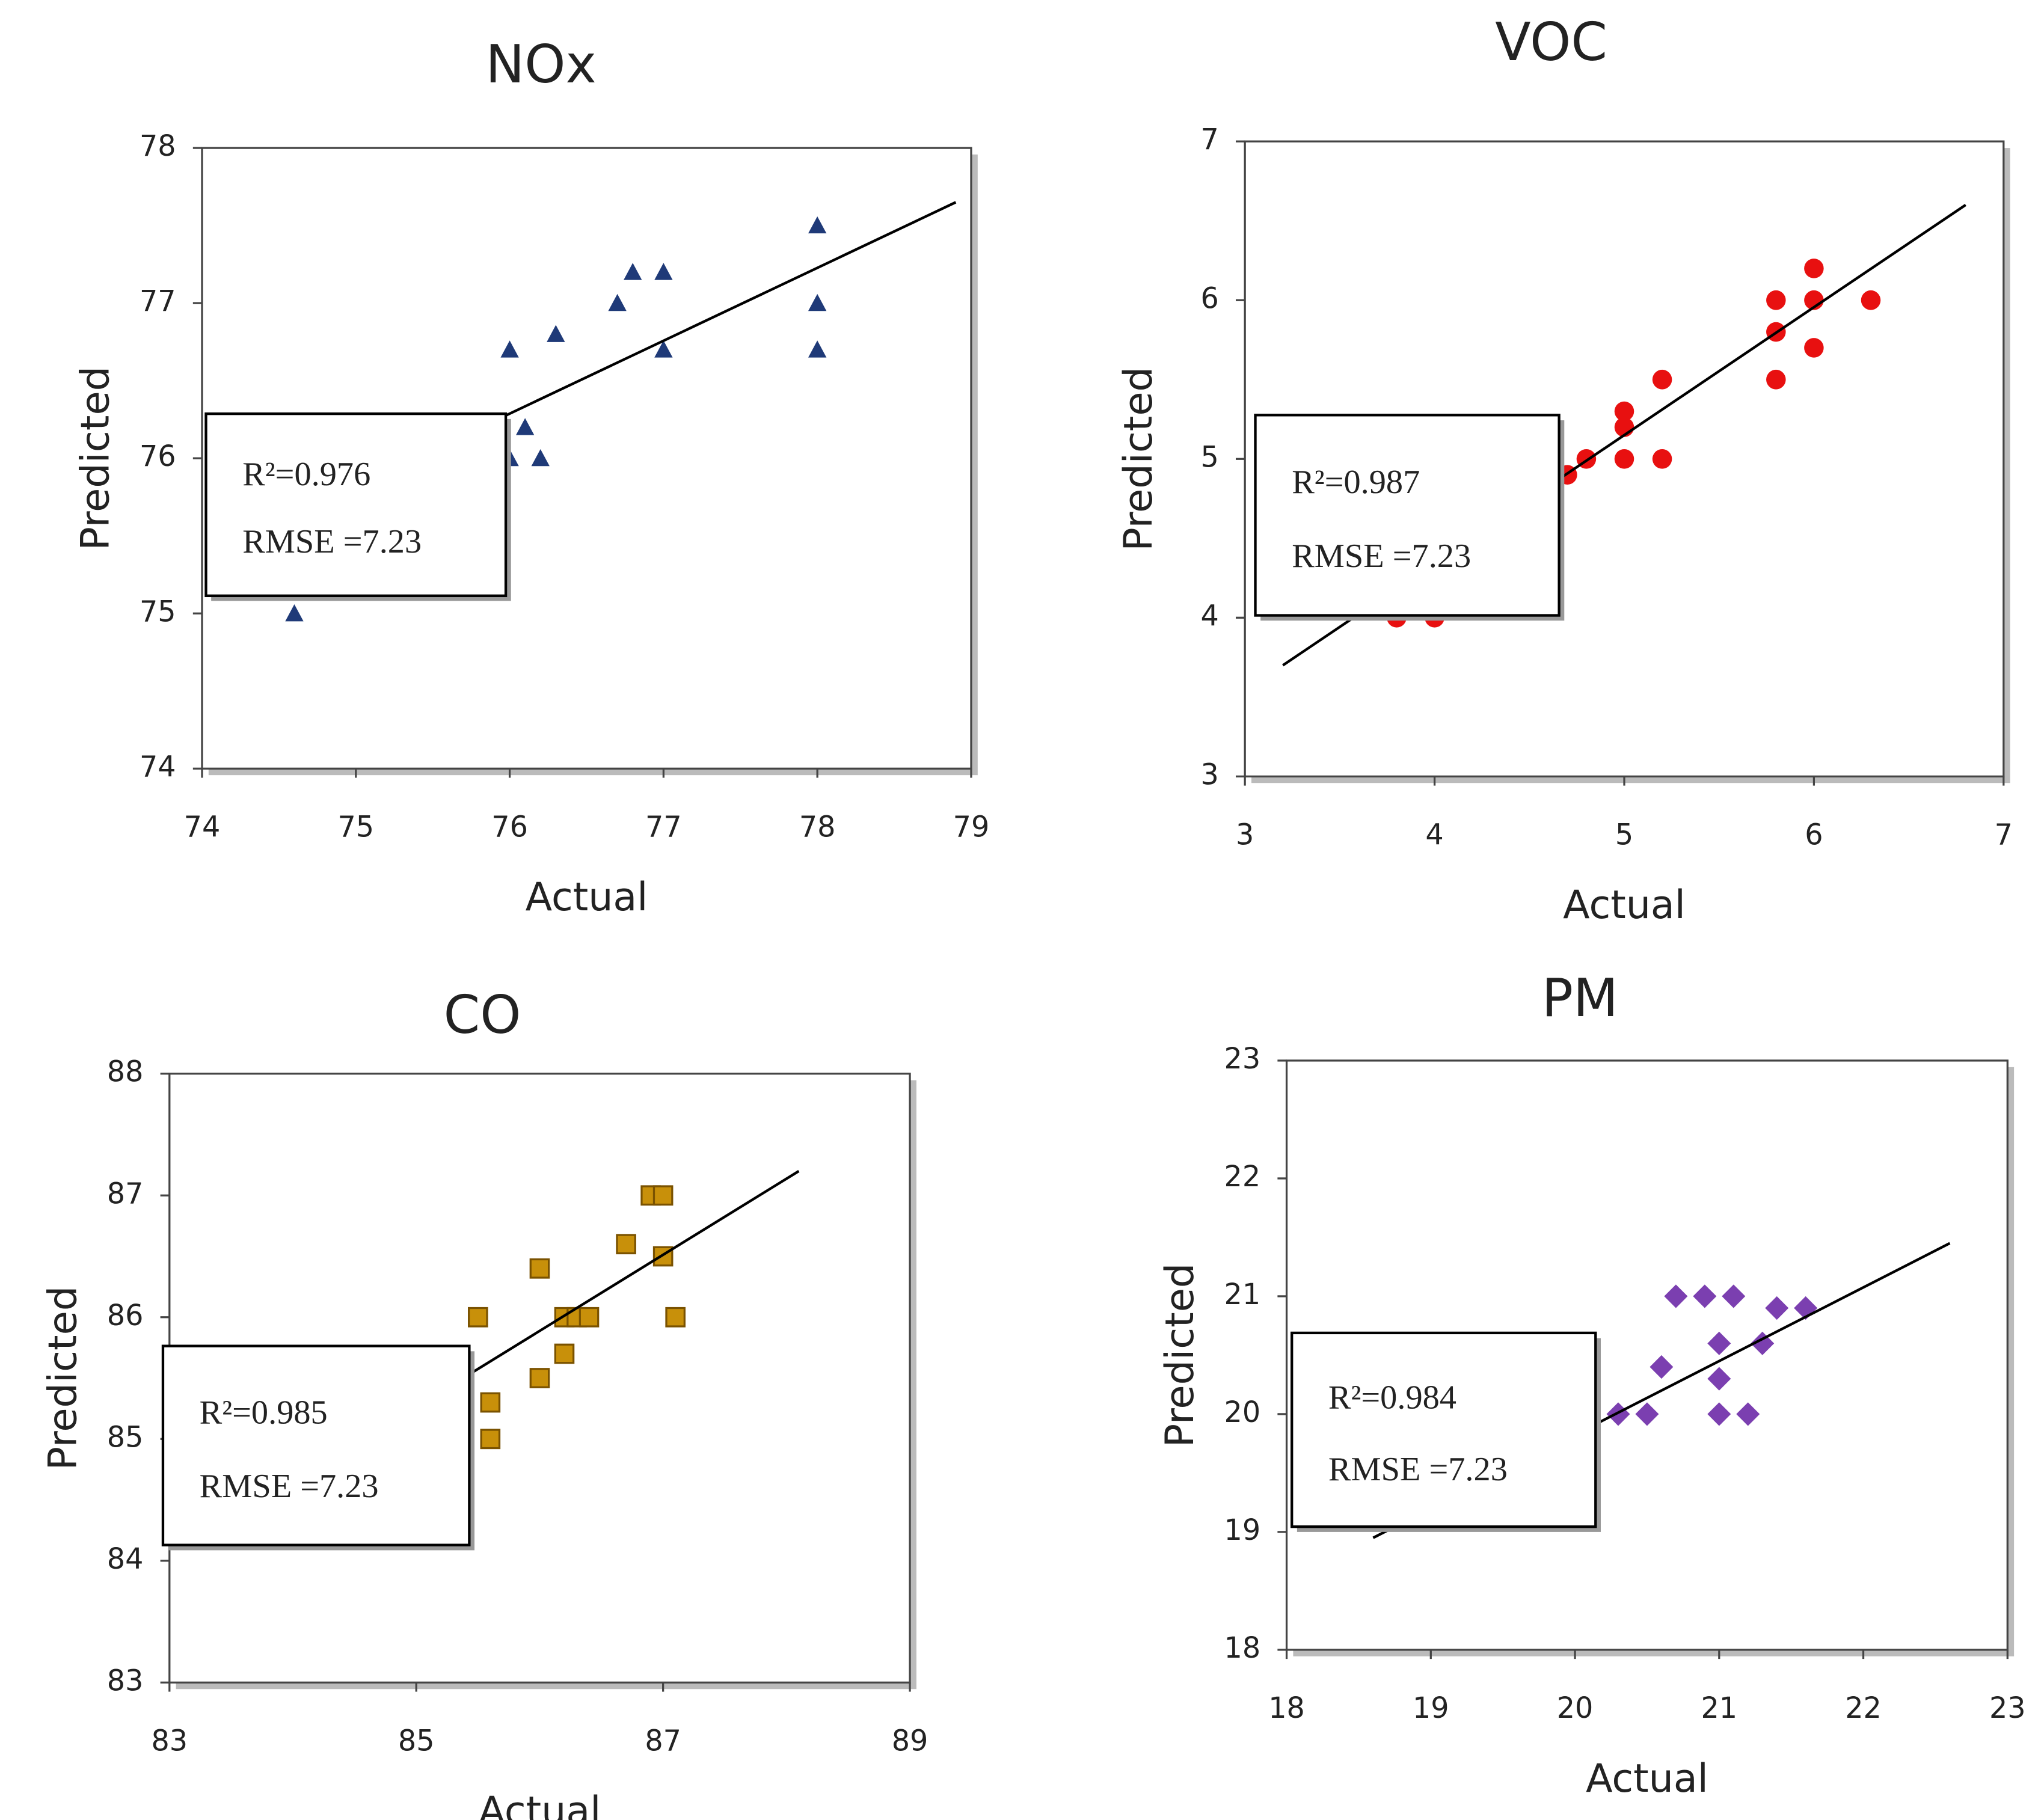  Describe the element at coordinates (1434, 835) in the screenshot. I see `x-tick-label: 4` at that location.